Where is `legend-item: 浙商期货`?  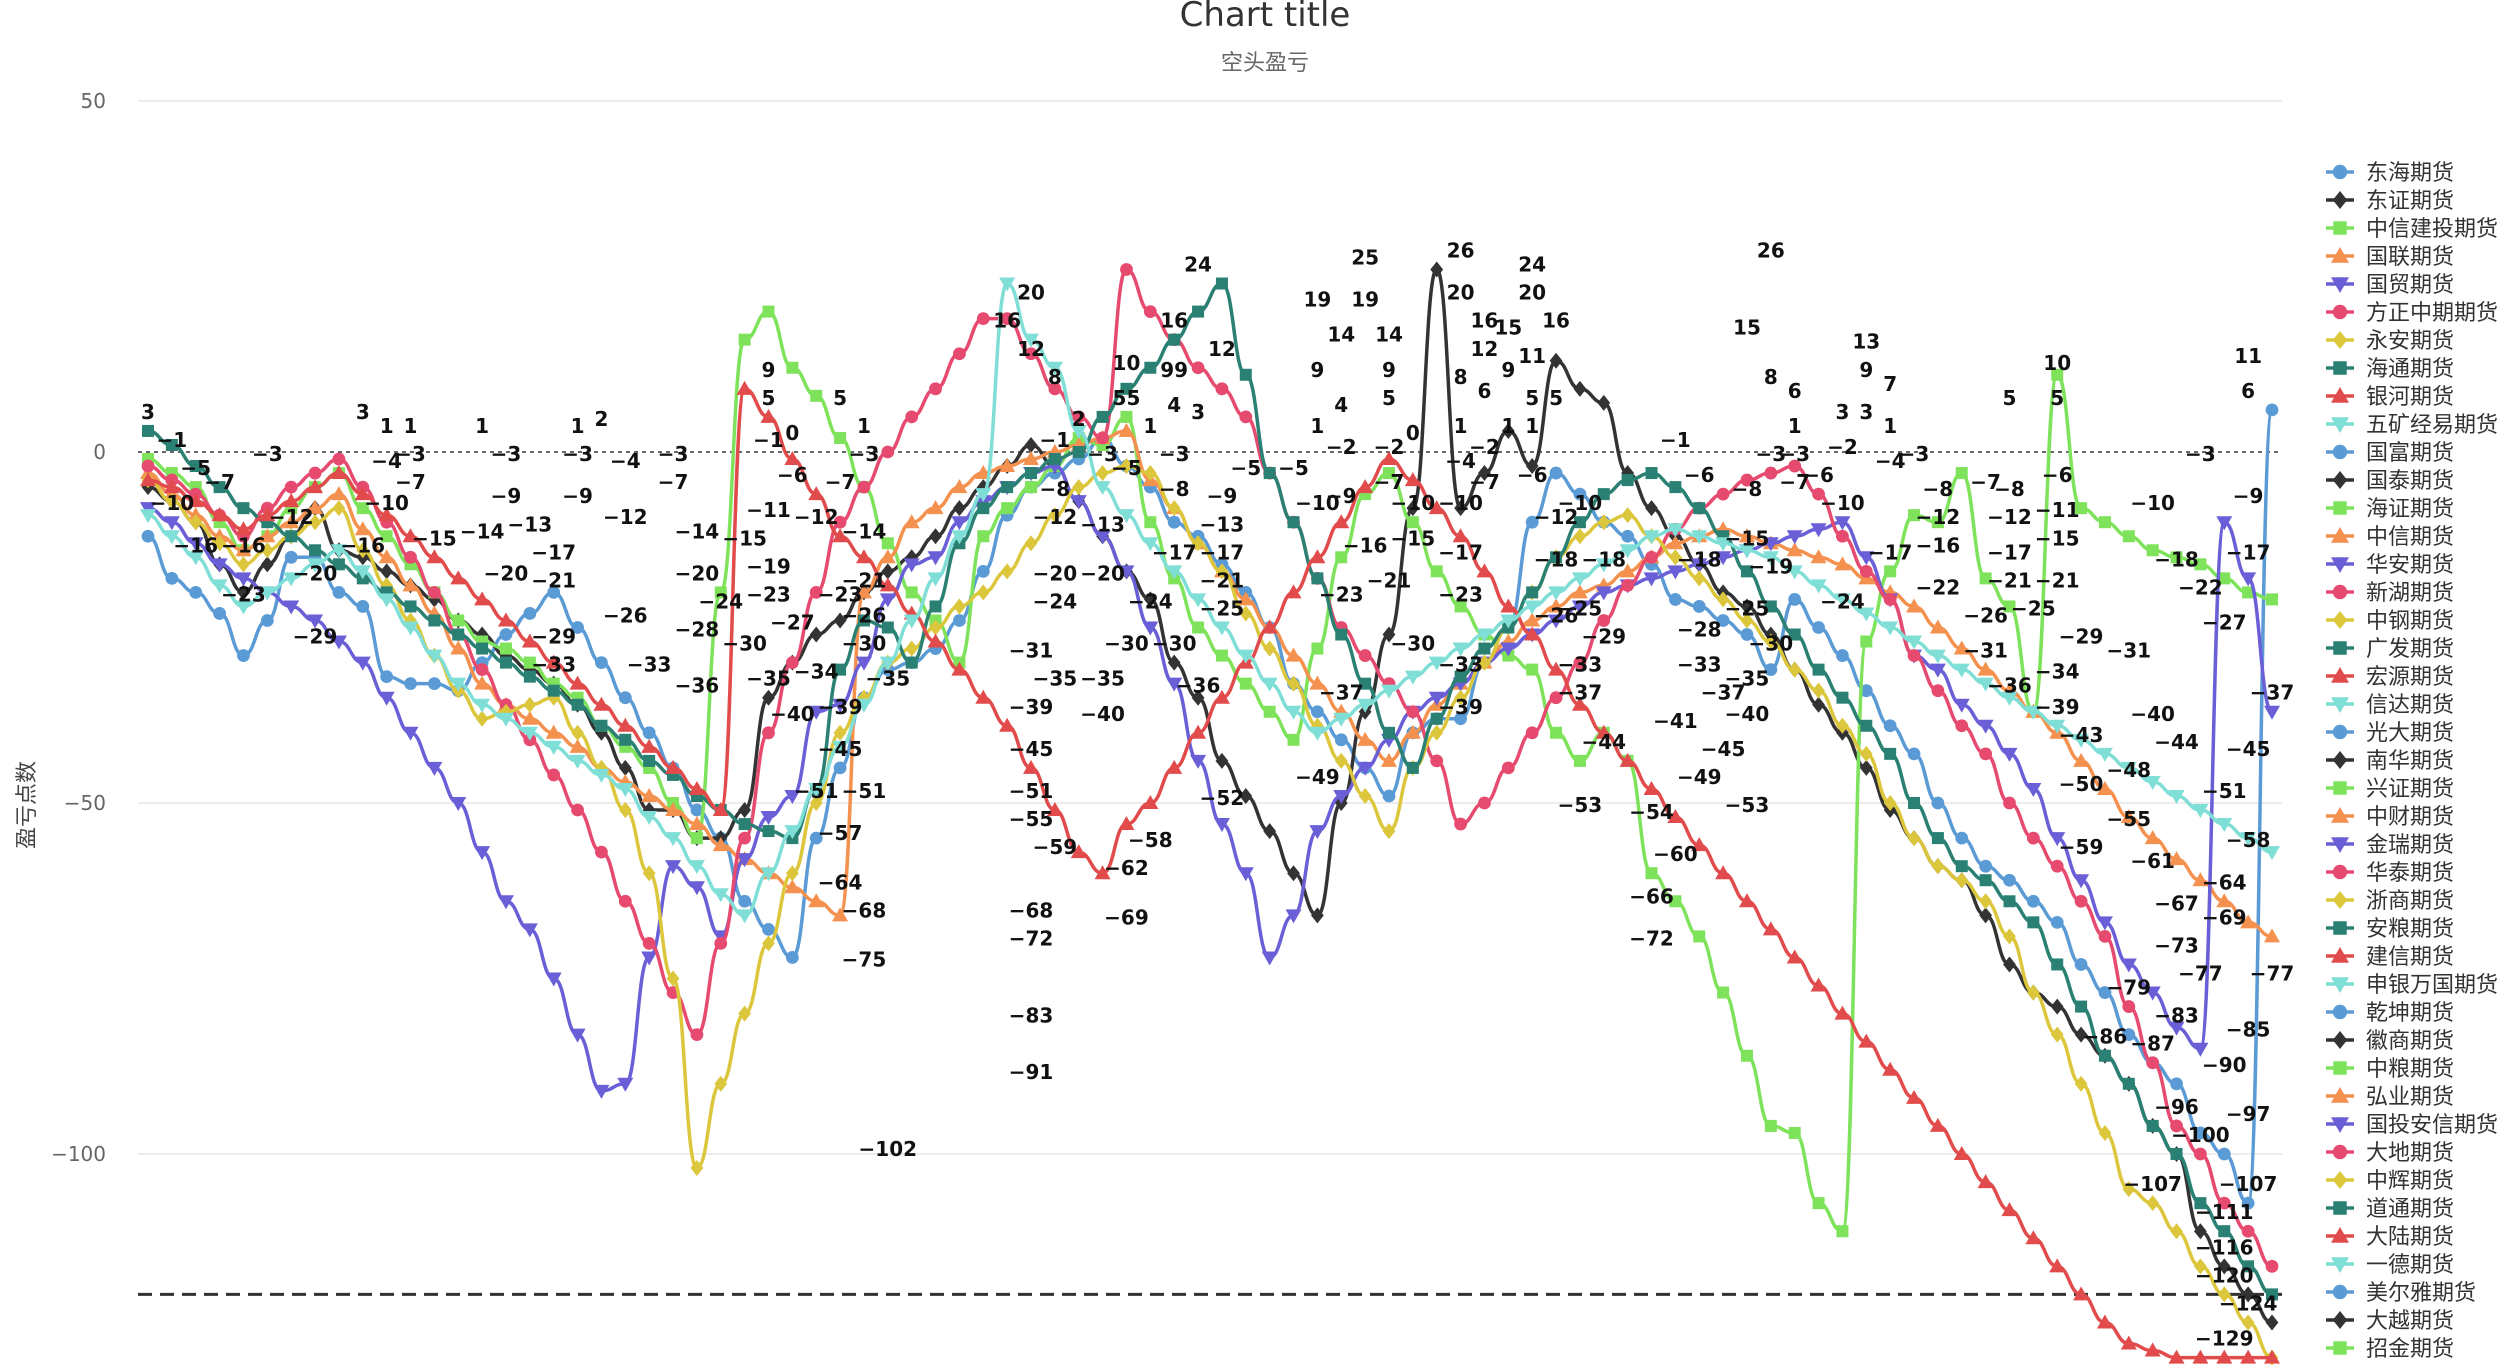
legend-item: 浙商期货 is located at coordinates (2390, 901).